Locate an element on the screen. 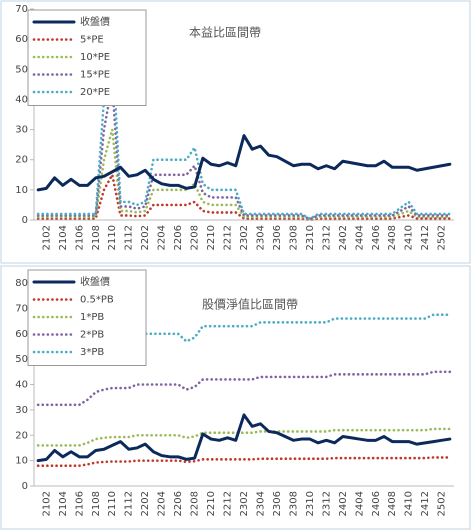 This screenshot has height=530, width=471. legend-label: 3*PB is located at coordinates (92, 352).